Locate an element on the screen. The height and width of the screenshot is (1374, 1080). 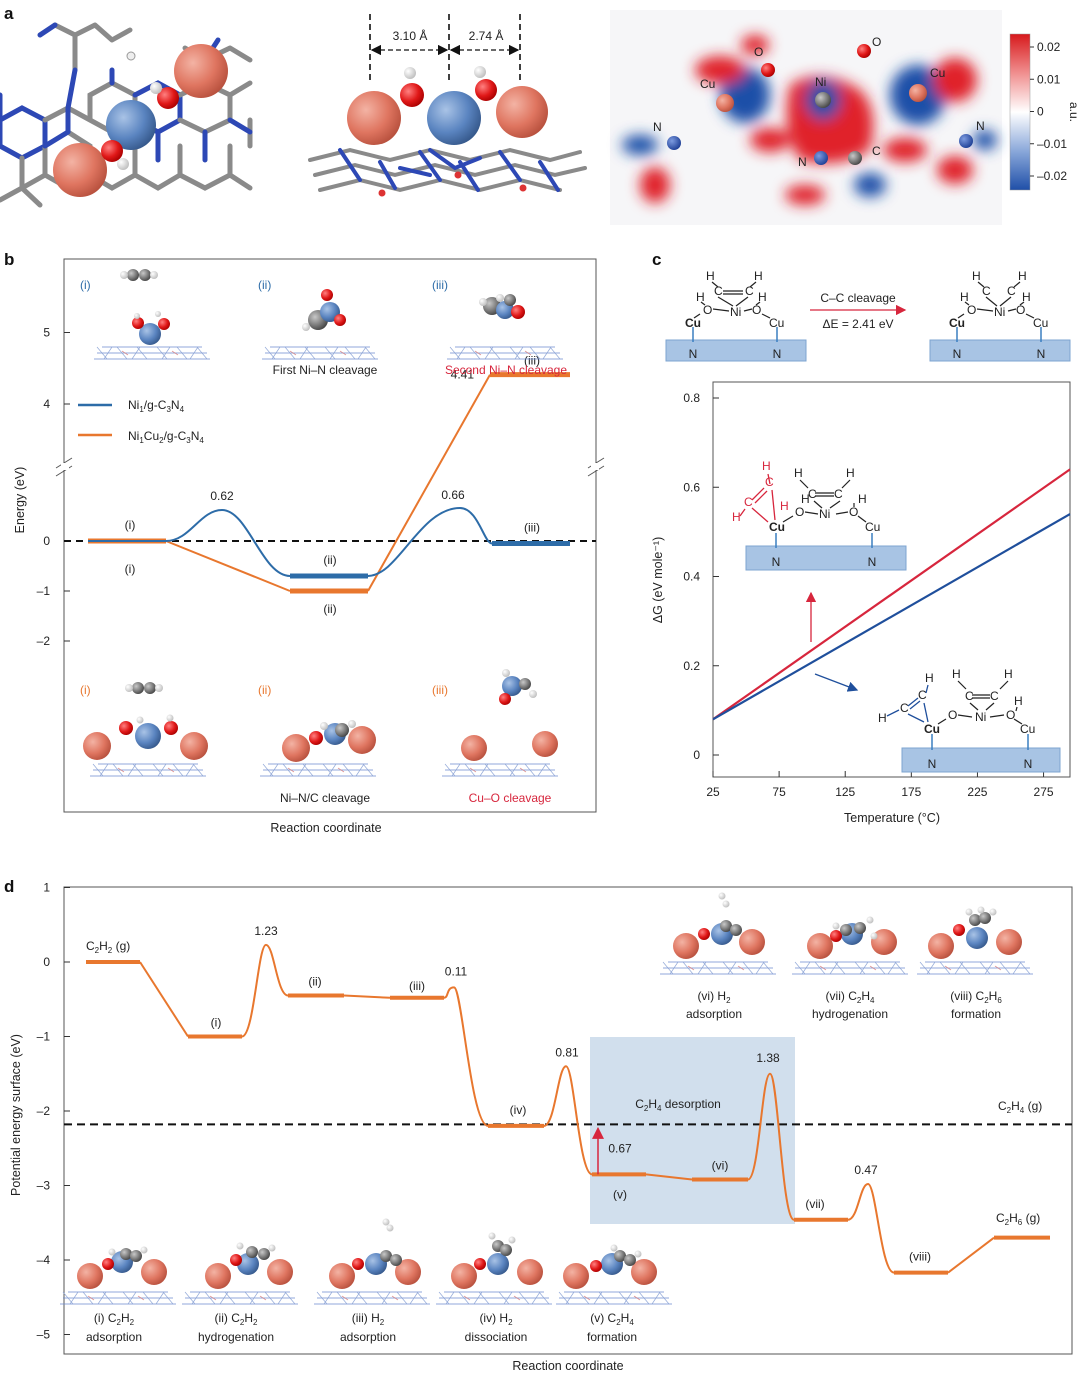
gas-label-c2h6: C2H6 (g) is located at coordinates (1018, 1219).